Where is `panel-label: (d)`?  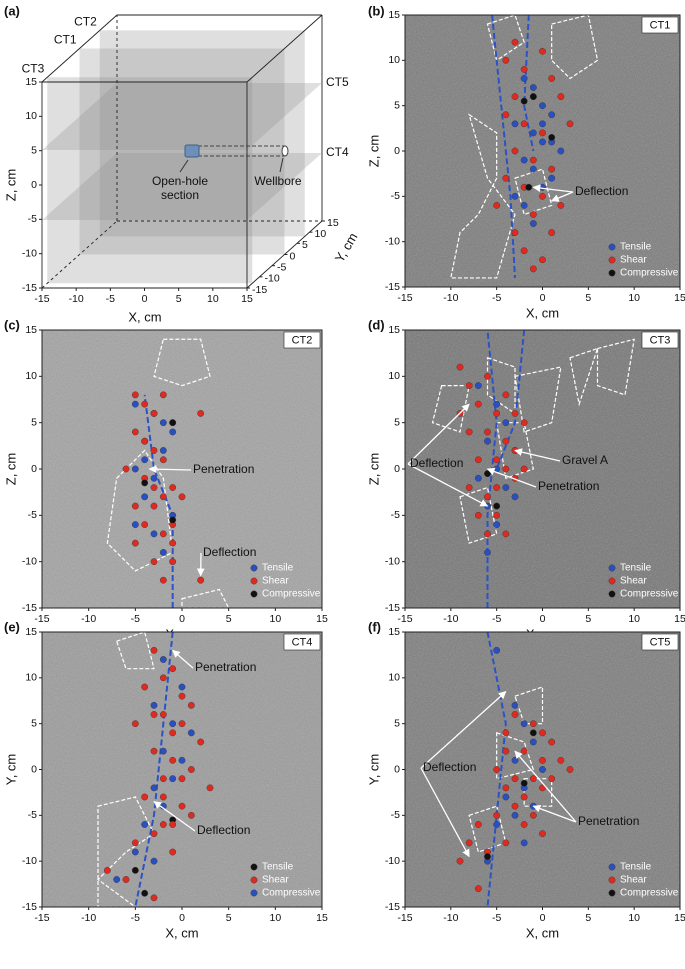
panel-label: (d) is located at coordinates (376, 324).